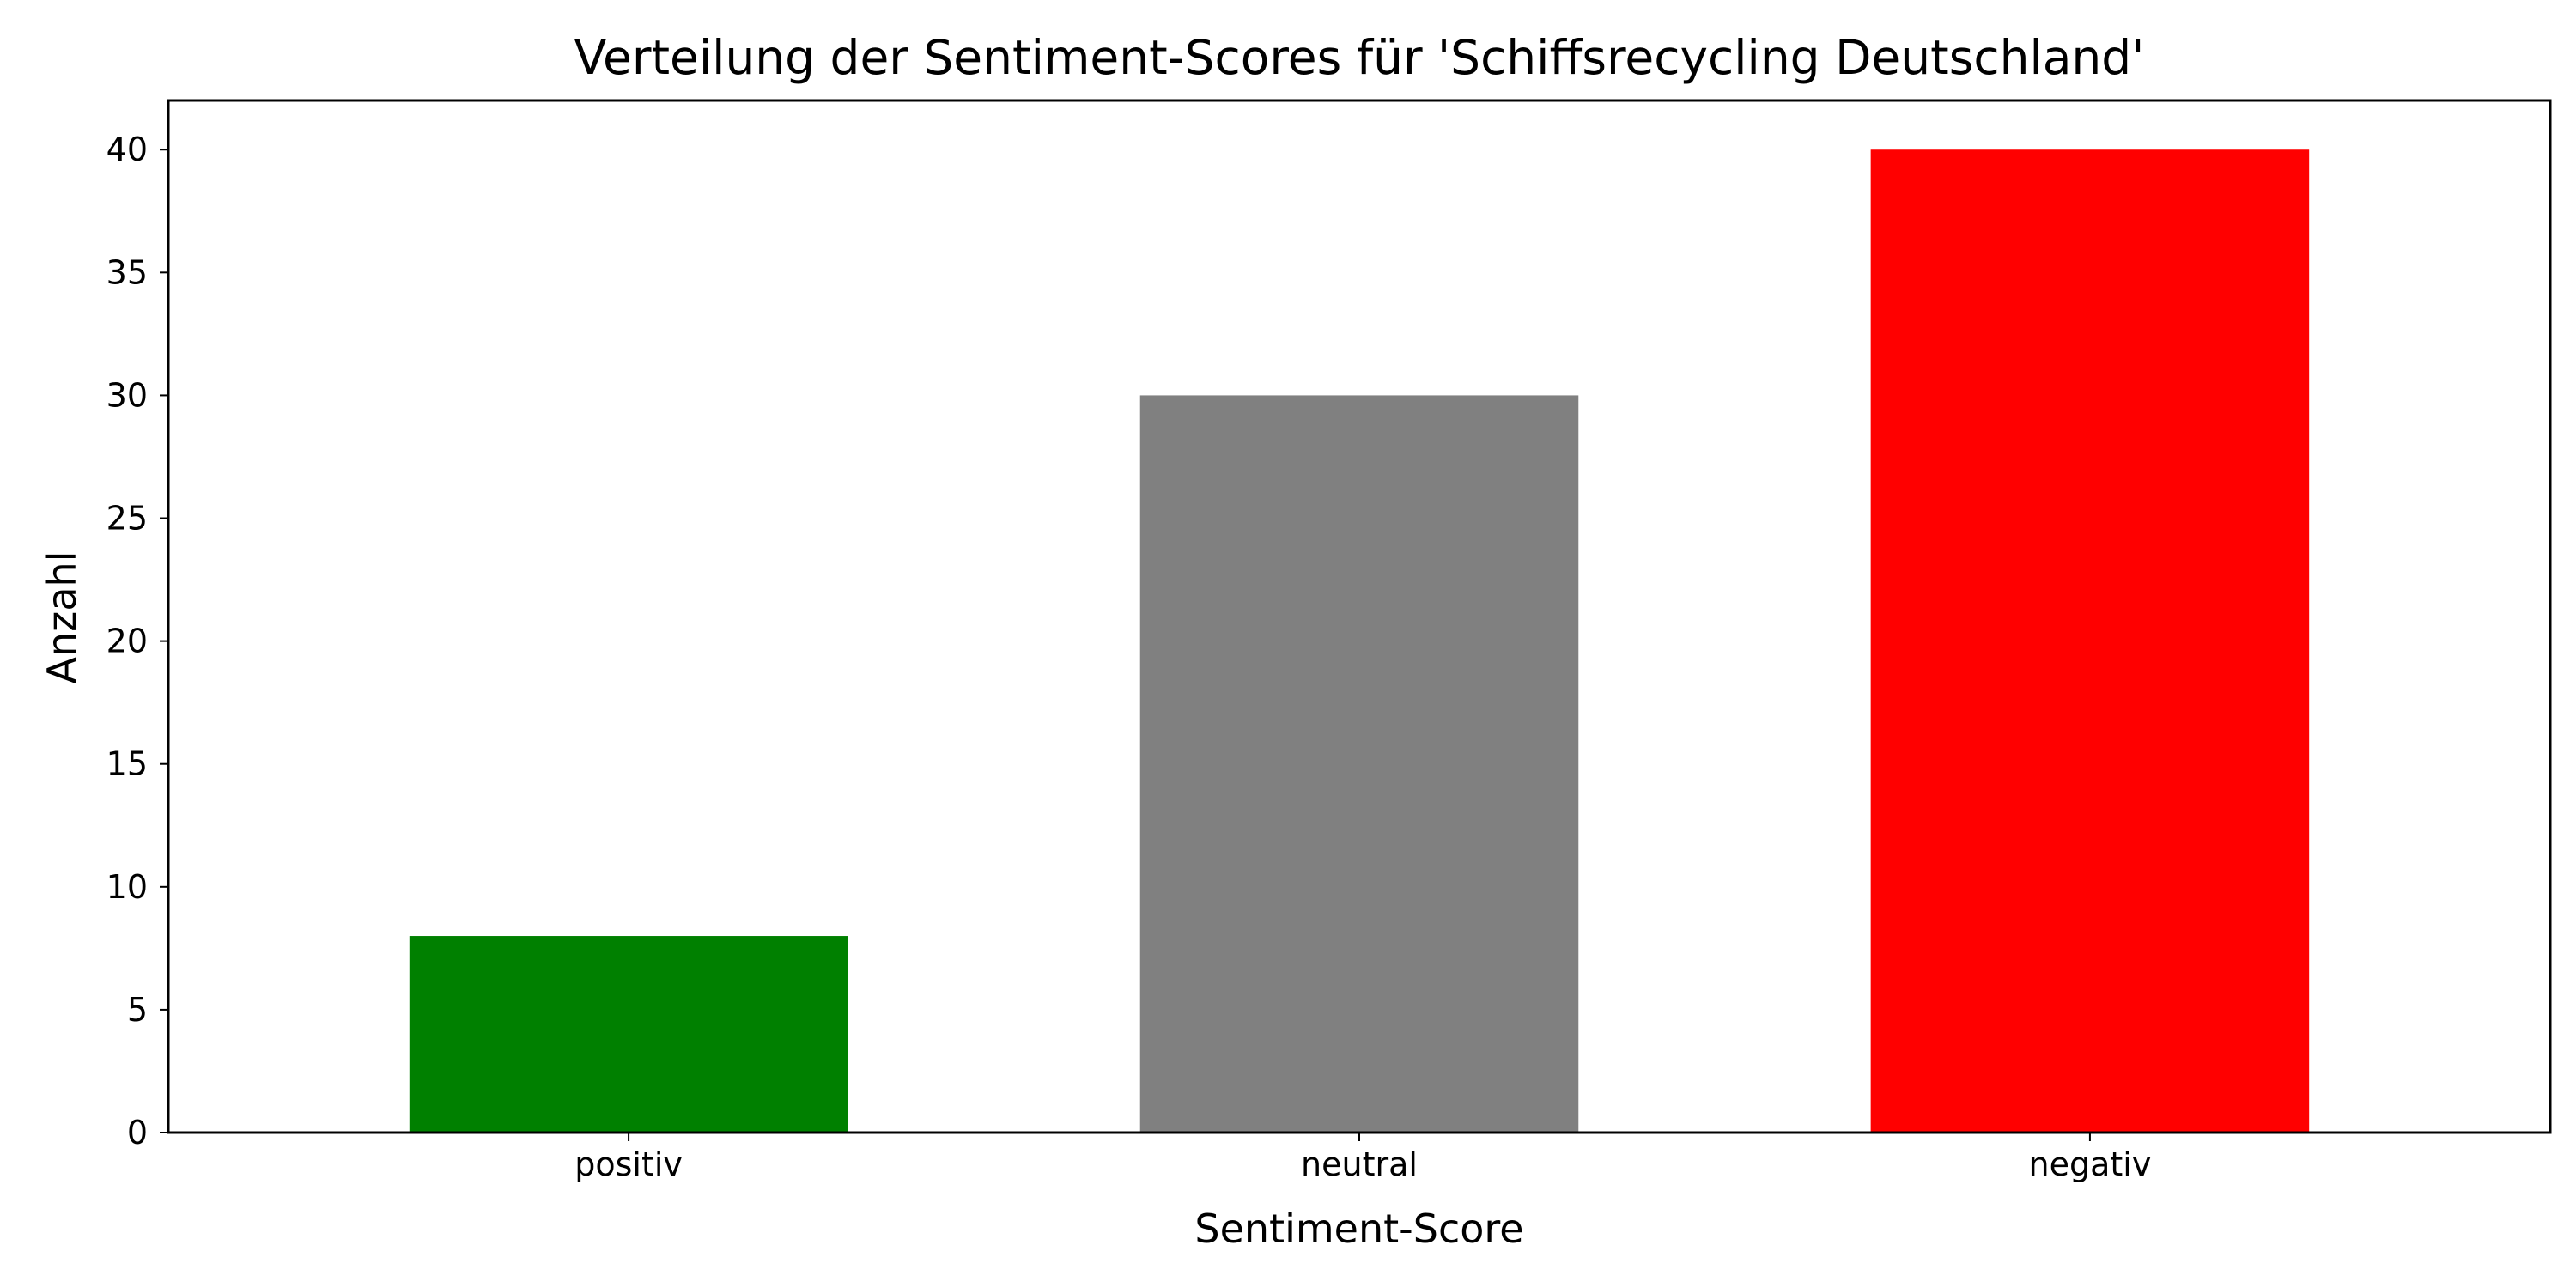 The width and height of the screenshot is (2576, 1288). Describe the element at coordinates (137, 1133) in the screenshot. I see `y-tick-label-0: 0` at that location.